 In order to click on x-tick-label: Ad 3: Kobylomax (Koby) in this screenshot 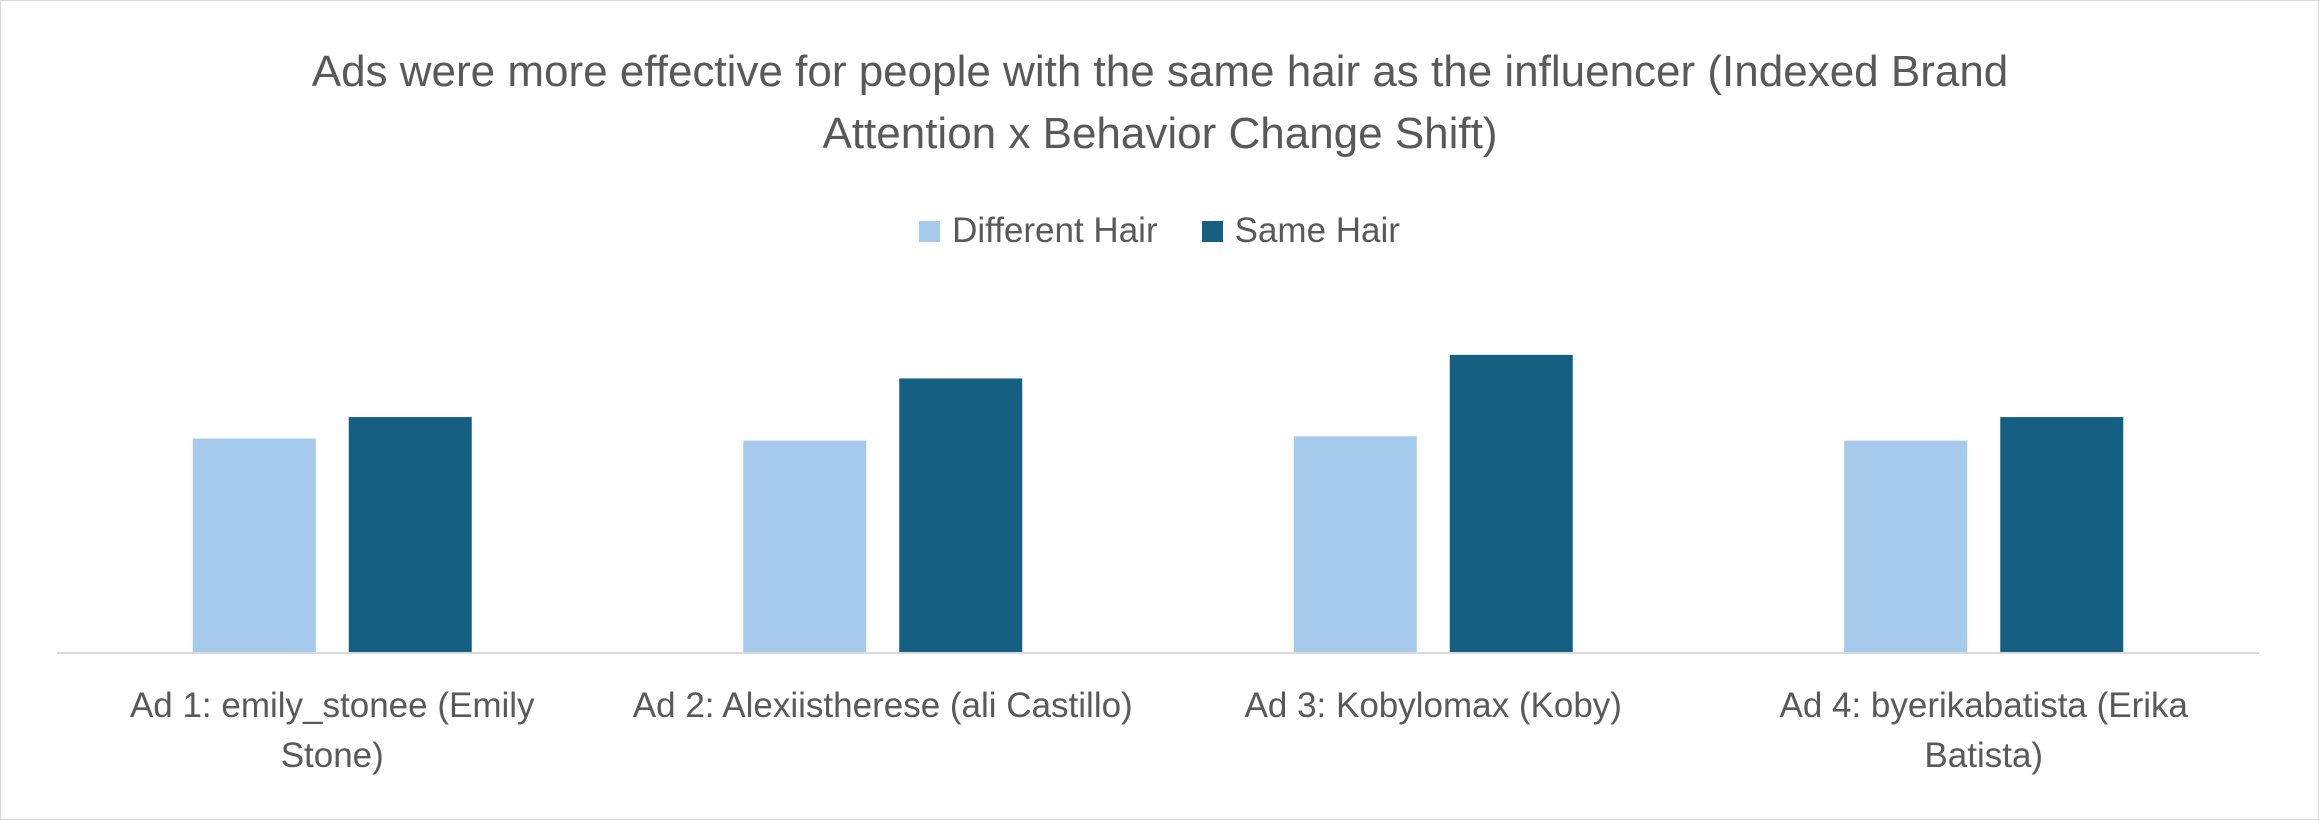, I will do `click(1433, 705)`.